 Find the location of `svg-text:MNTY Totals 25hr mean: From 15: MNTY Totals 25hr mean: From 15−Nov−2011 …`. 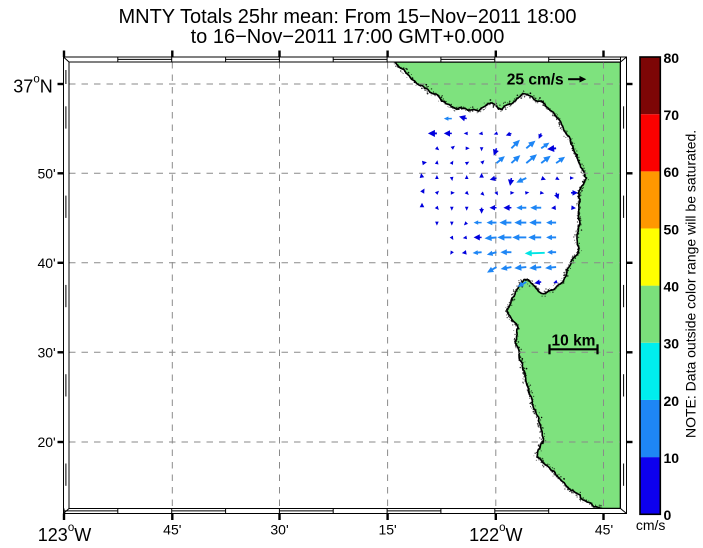

svg-text:MNTY Totals 25hr mean: From 15: MNTY Totals 25hr mean: From 15−Nov−2011 … is located at coordinates (347, 17).